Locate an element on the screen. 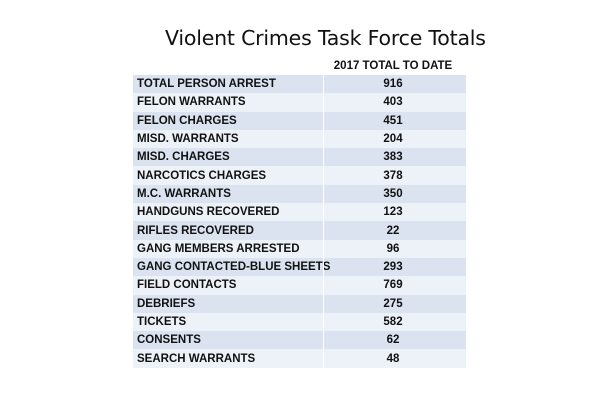 Image resolution: width=600 pixels, height=400 pixels. row-label: DEBRIEFS is located at coordinates (166, 303).